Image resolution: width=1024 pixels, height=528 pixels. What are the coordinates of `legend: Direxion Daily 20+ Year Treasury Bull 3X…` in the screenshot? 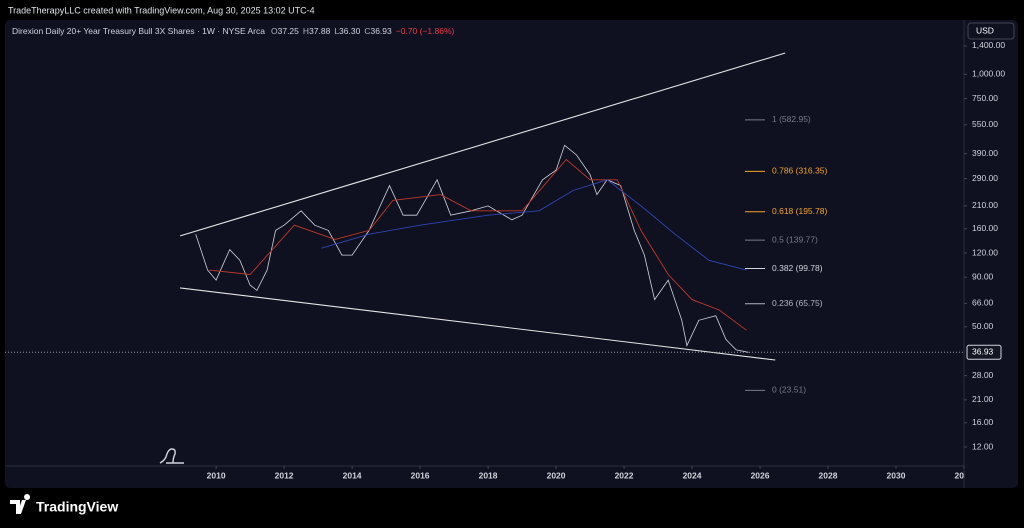 It's located at (233, 31).